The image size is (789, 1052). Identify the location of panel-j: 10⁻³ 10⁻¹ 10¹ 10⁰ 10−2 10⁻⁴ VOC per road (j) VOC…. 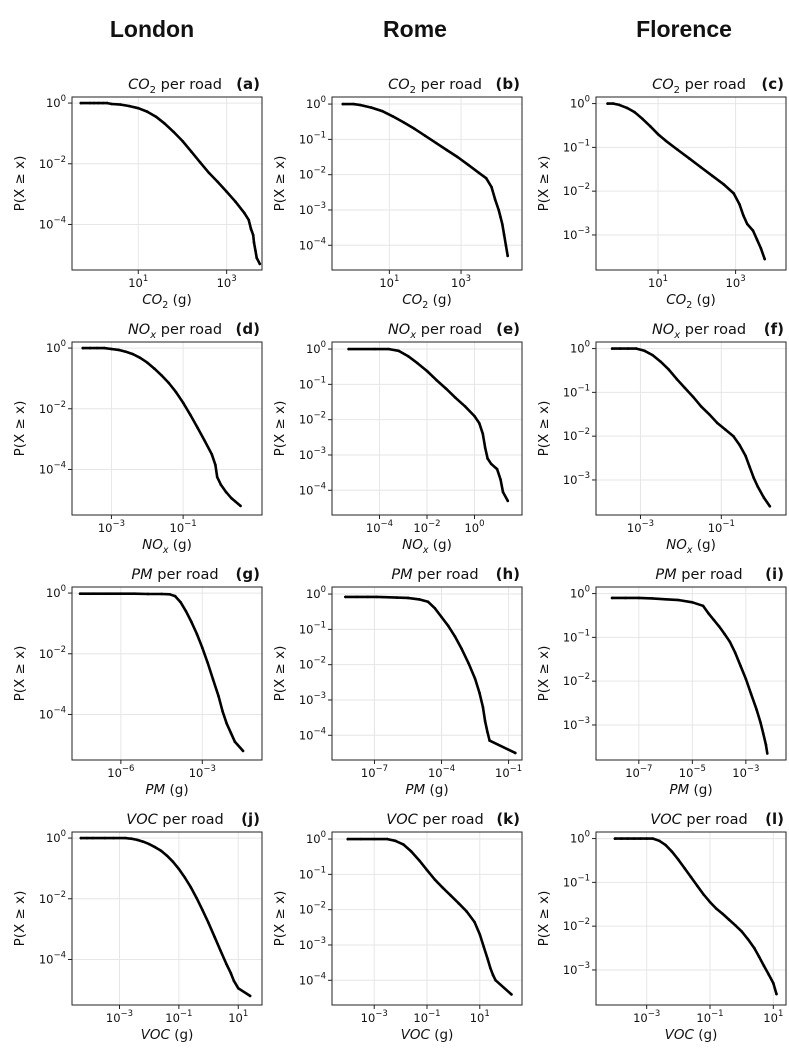
(137, 926).